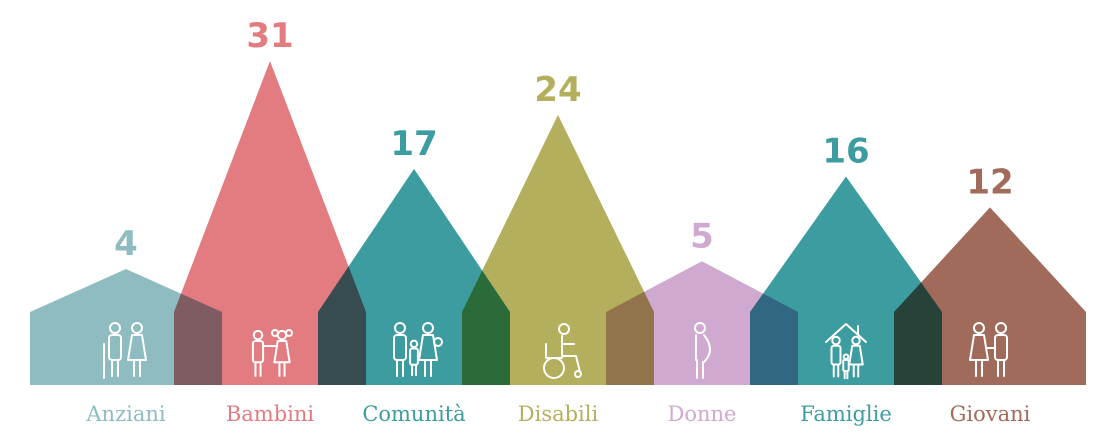 This screenshot has height=445, width=1120. I want to click on category-icons, so click(555, 351).